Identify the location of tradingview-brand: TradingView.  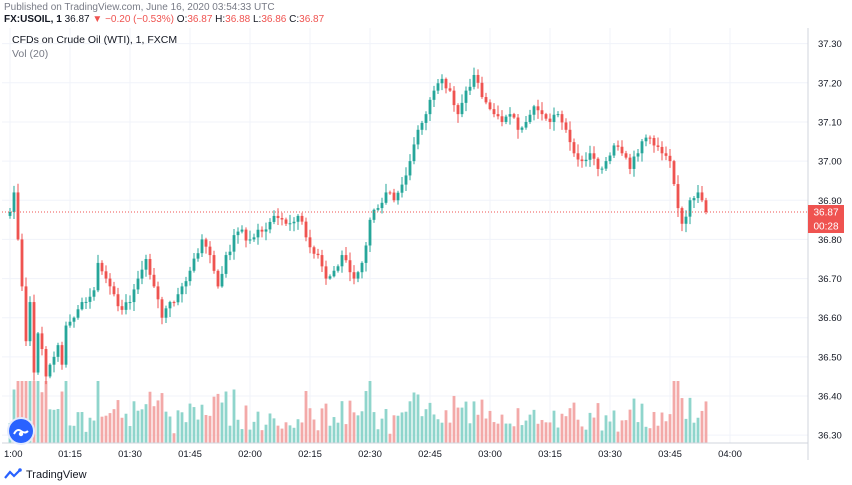
(56, 475).